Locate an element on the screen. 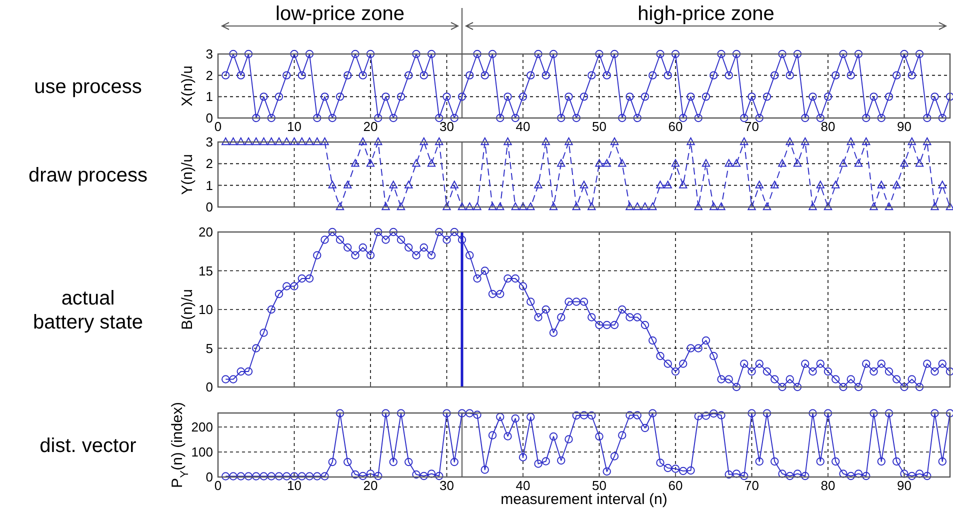 This screenshot has height=520, width=953. x-axis-title: measurement interval (n) is located at coordinates (584, 499).